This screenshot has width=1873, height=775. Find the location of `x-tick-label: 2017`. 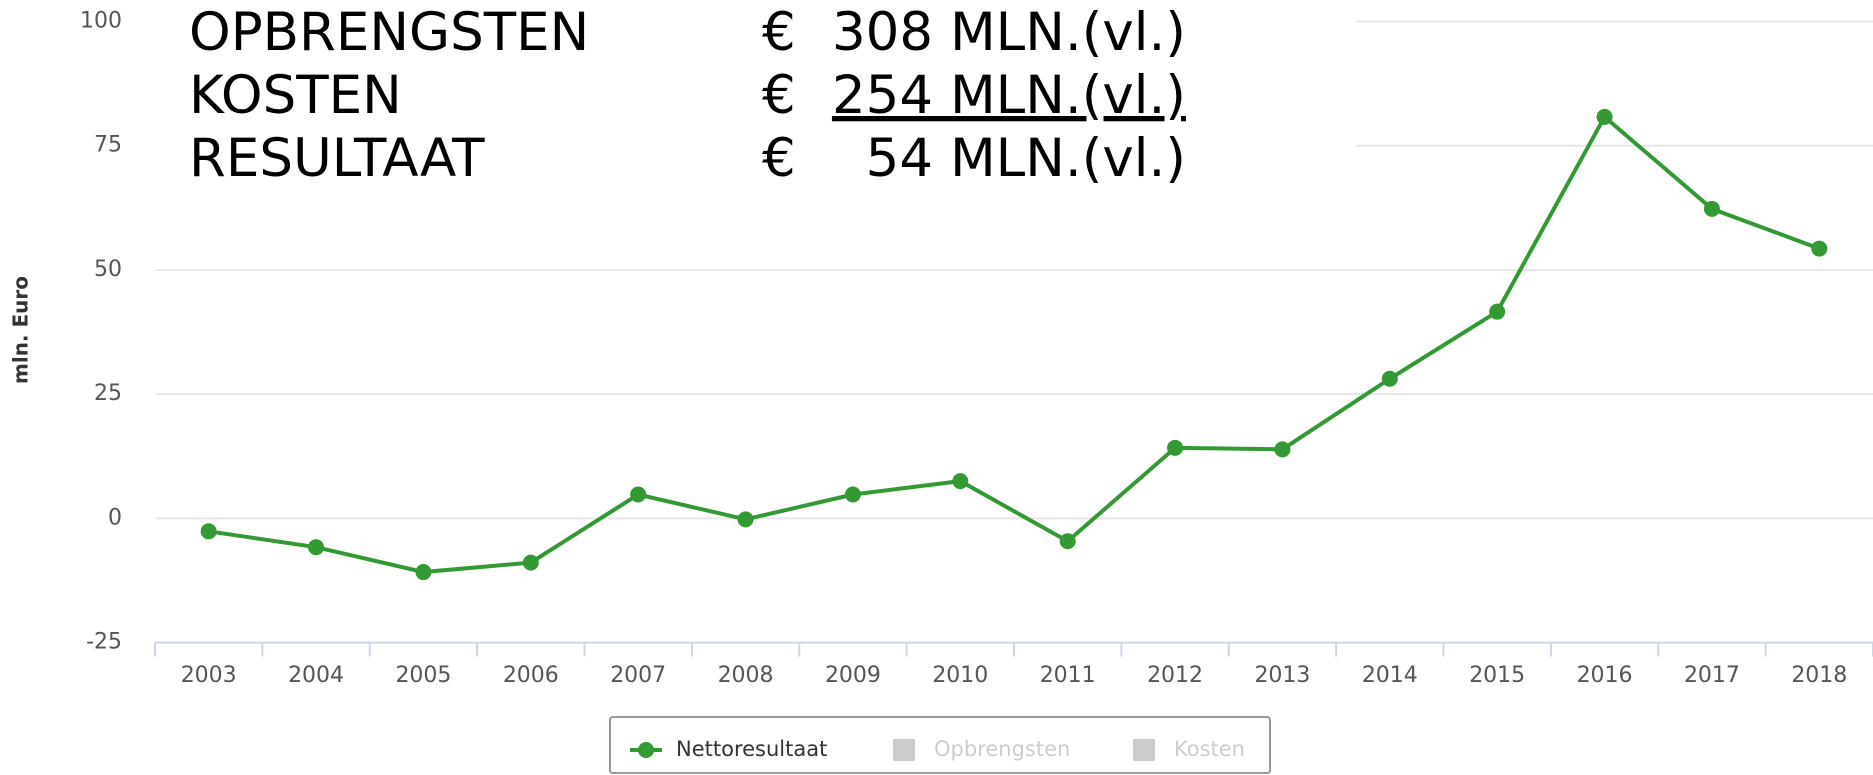

x-tick-label: 2017 is located at coordinates (1712, 675).